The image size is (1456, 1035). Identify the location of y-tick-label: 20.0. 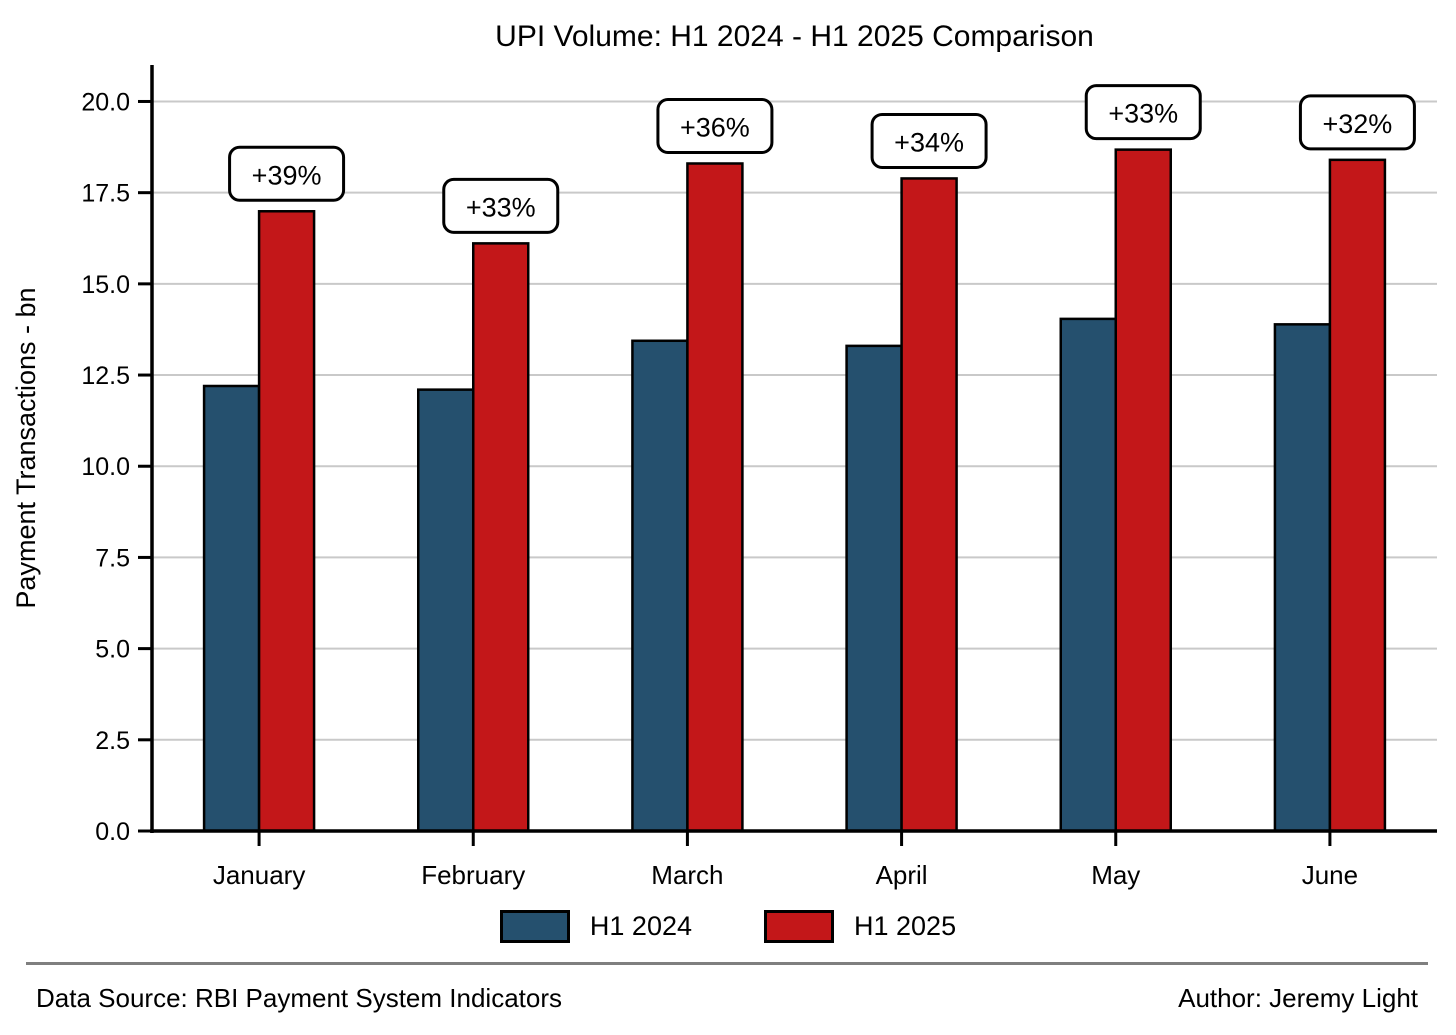
(105, 102).